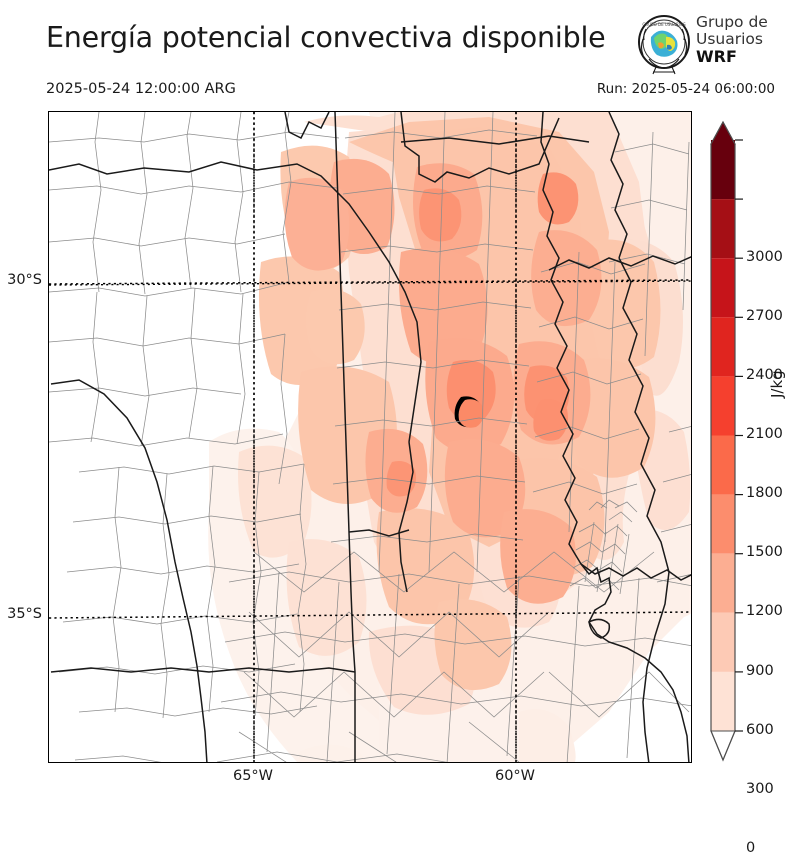  I want to click on cbar-tick-600: 600, so click(760, 730).